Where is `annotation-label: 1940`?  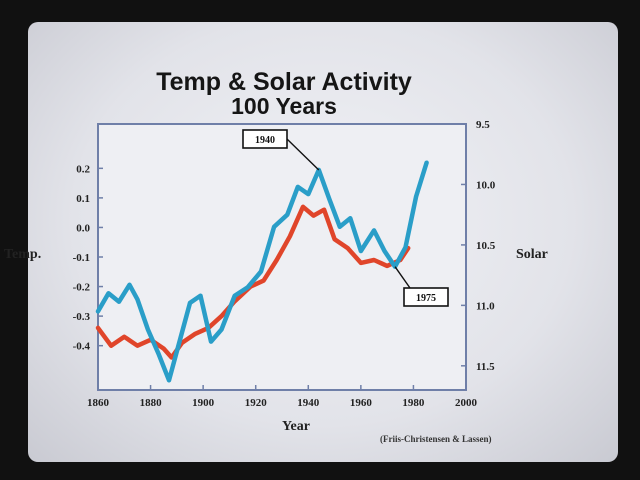 annotation-label: 1940 is located at coordinates (265, 140).